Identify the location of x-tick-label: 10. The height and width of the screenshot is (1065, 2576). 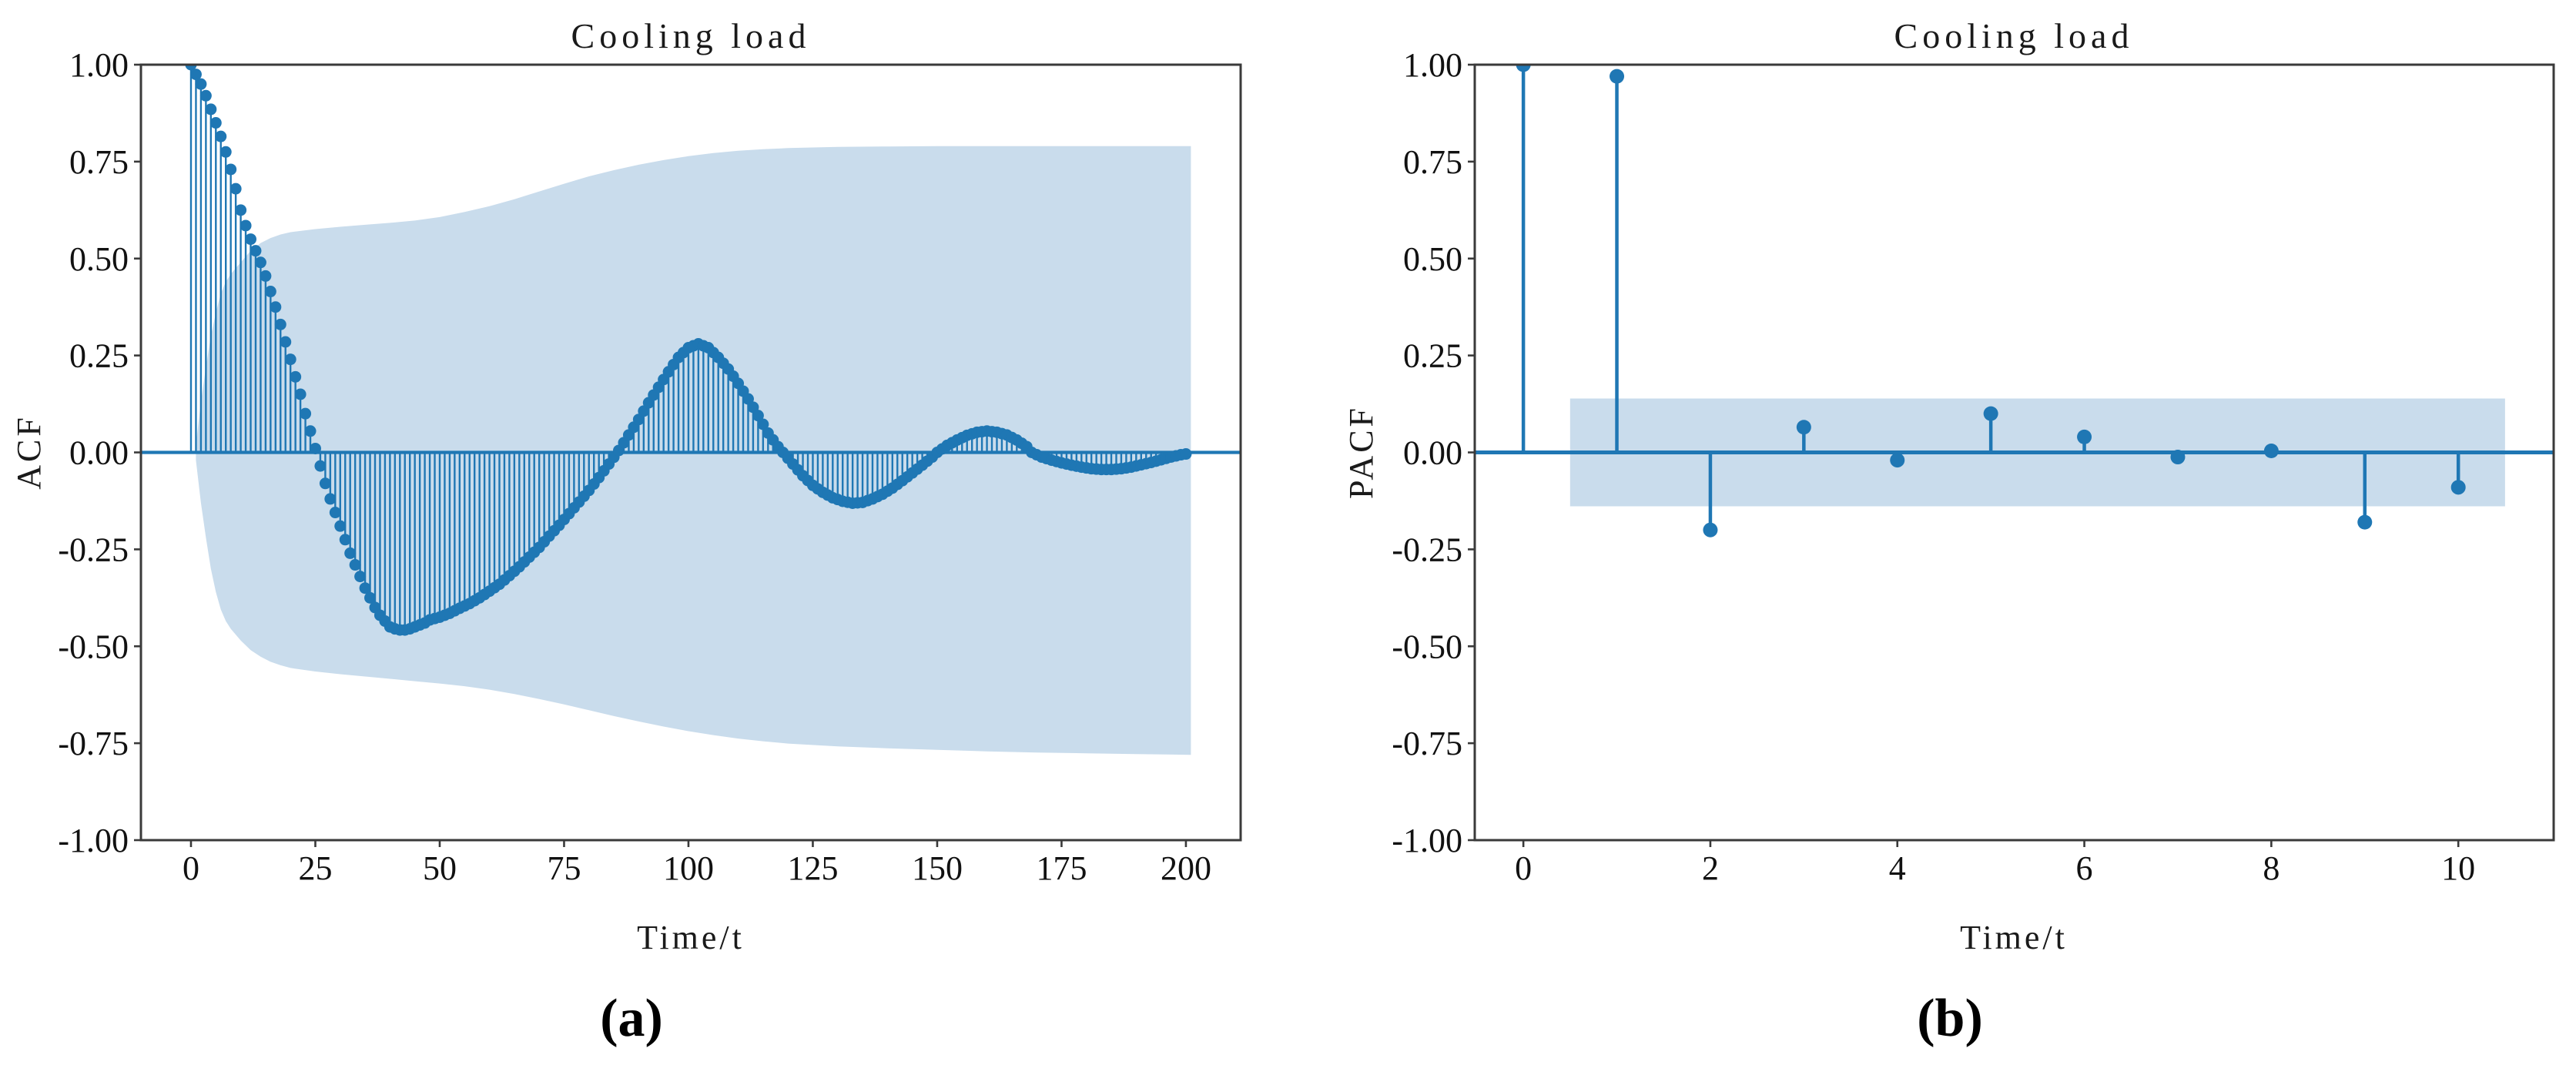
(2458, 868).